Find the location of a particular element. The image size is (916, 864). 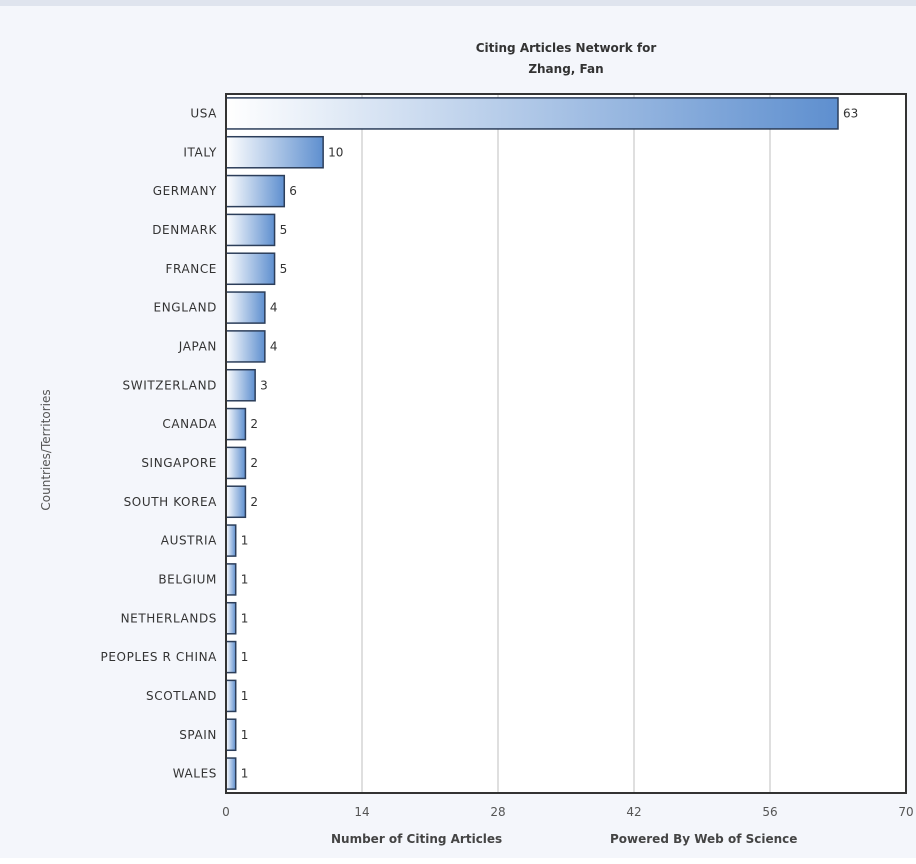

x-axis-label: Number of Citing Articles is located at coordinates (417, 839).